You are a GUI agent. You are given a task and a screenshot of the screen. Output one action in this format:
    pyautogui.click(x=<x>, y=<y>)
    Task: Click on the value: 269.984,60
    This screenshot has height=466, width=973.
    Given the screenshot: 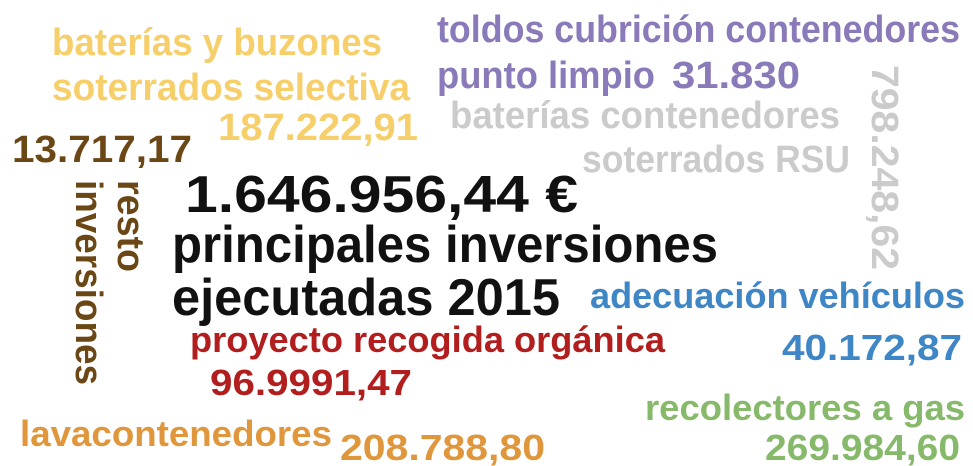 What is the action you would take?
    pyautogui.click(x=862, y=446)
    